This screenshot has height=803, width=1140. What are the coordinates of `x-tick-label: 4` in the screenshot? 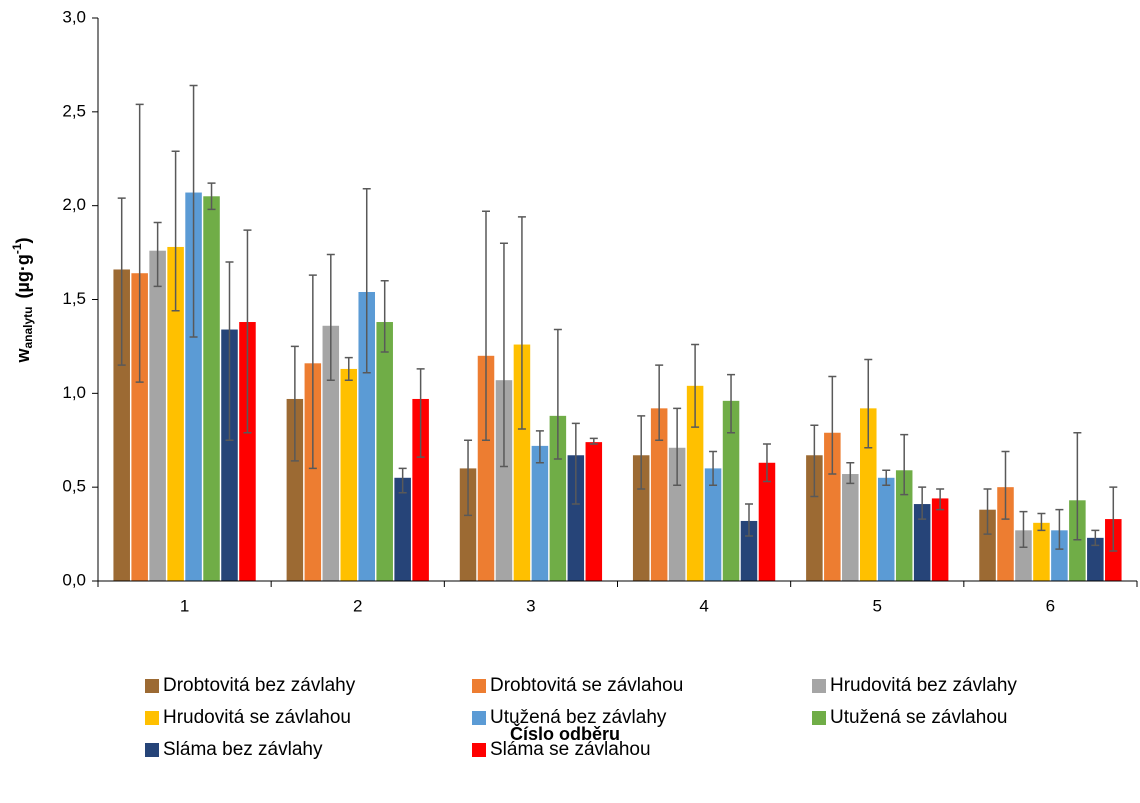 It's located at (703, 605).